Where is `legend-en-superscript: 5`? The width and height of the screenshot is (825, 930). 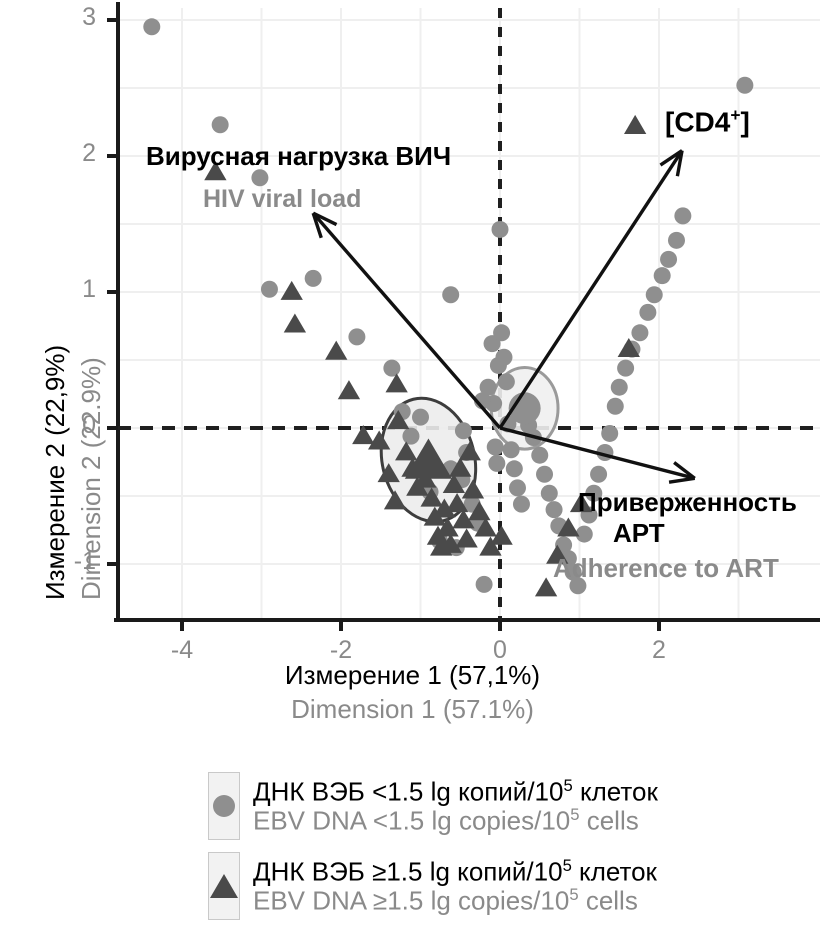
legend-en-superscript: 5 is located at coordinates (575, 814).